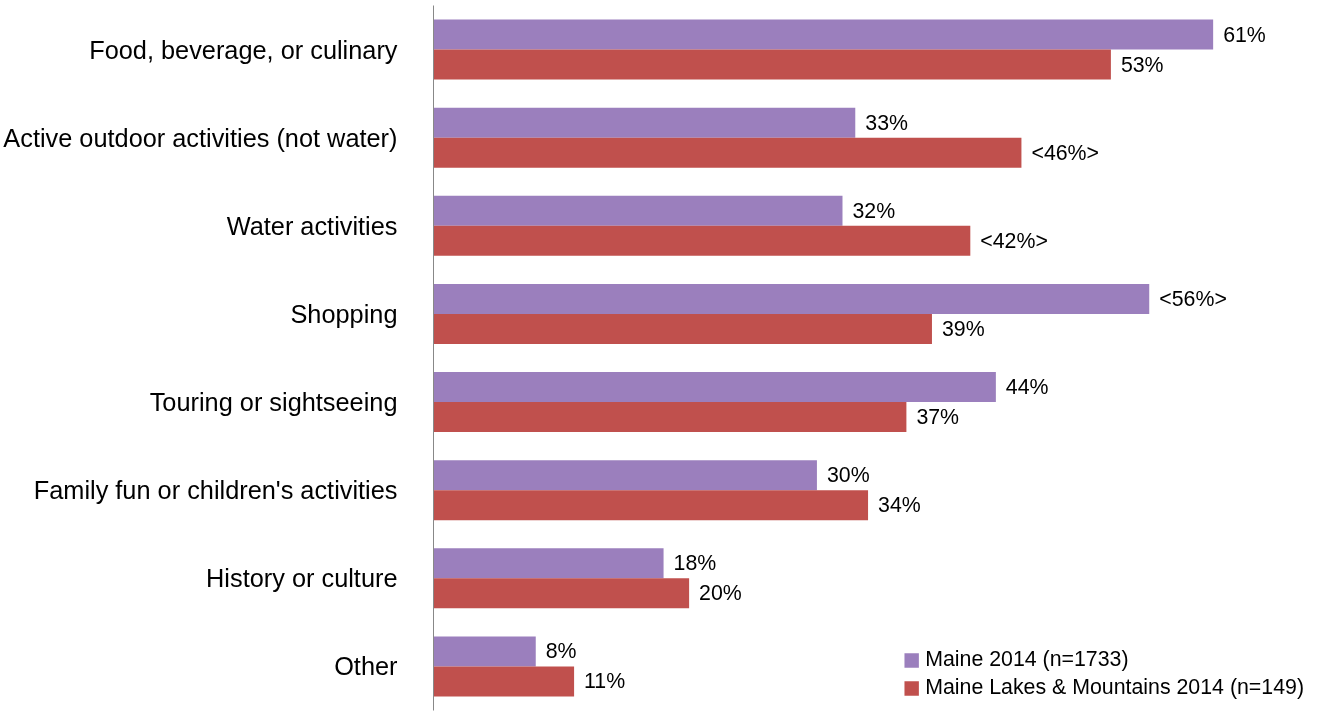 The height and width of the screenshot is (715, 1324). I want to click on data-label: 44%, so click(1027, 387).